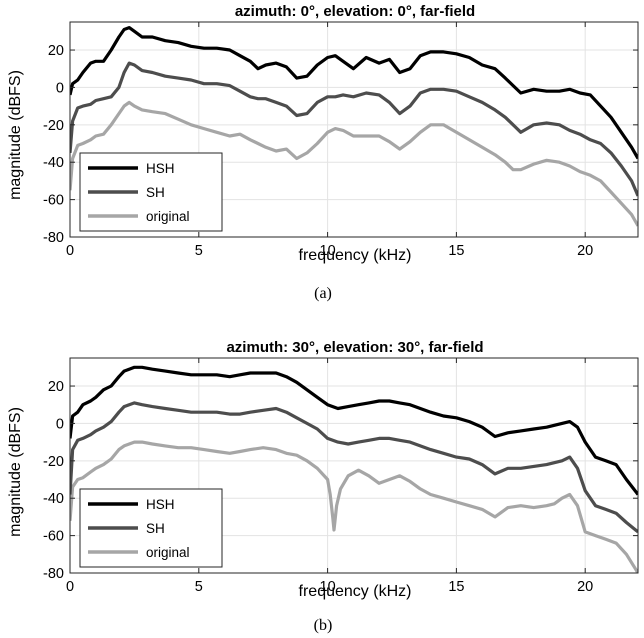 The width and height of the screenshot is (644, 638). I want to click on caption: (a), so click(323, 293).